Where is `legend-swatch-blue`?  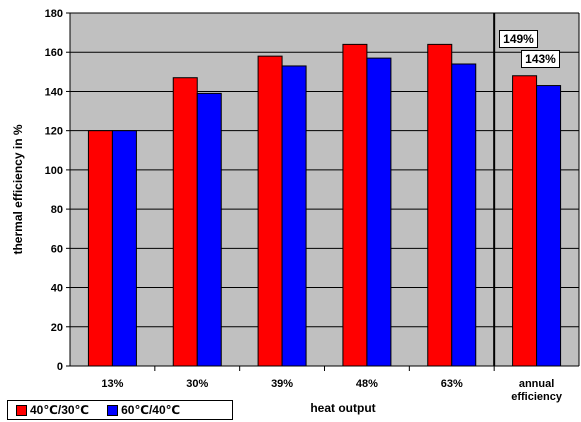
legend-swatch-blue is located at coordinates (113, 410).